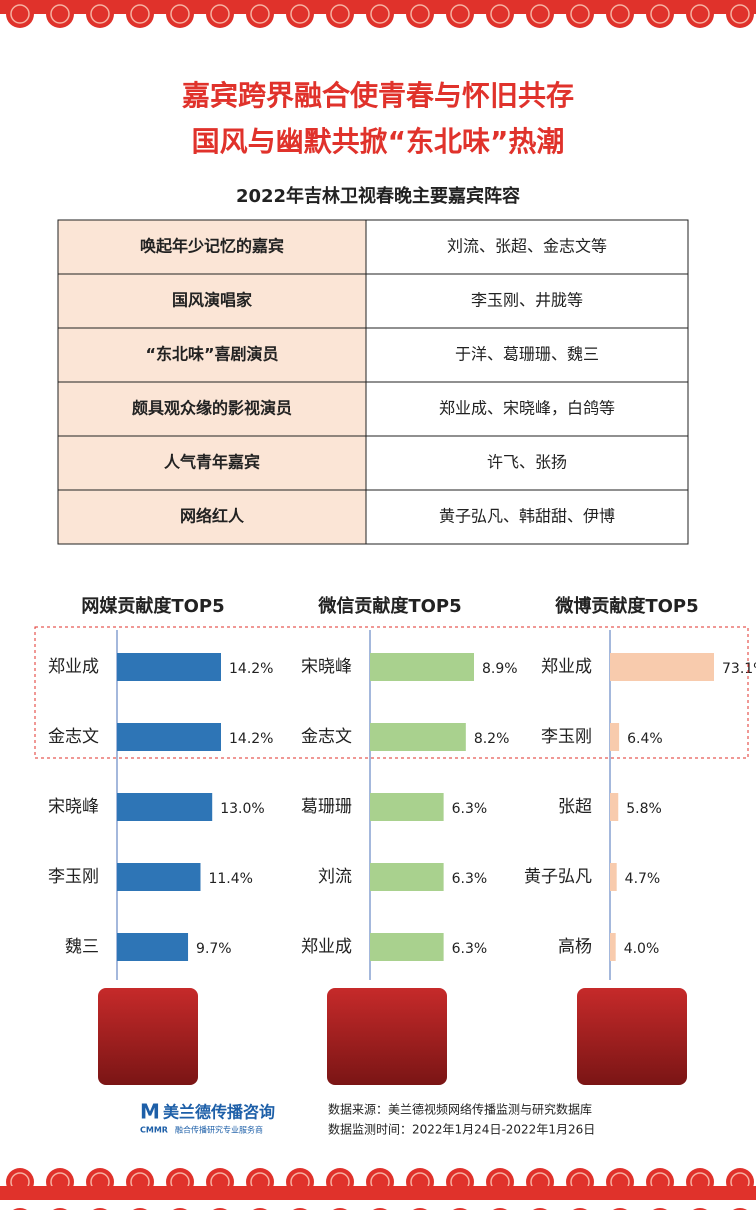 Image resolution: width=756 pixels, height=1210 pixels. I want to click on subtitle: 2022年吉林卫视春晚主要嘉宾阵容, so click(378, 196).